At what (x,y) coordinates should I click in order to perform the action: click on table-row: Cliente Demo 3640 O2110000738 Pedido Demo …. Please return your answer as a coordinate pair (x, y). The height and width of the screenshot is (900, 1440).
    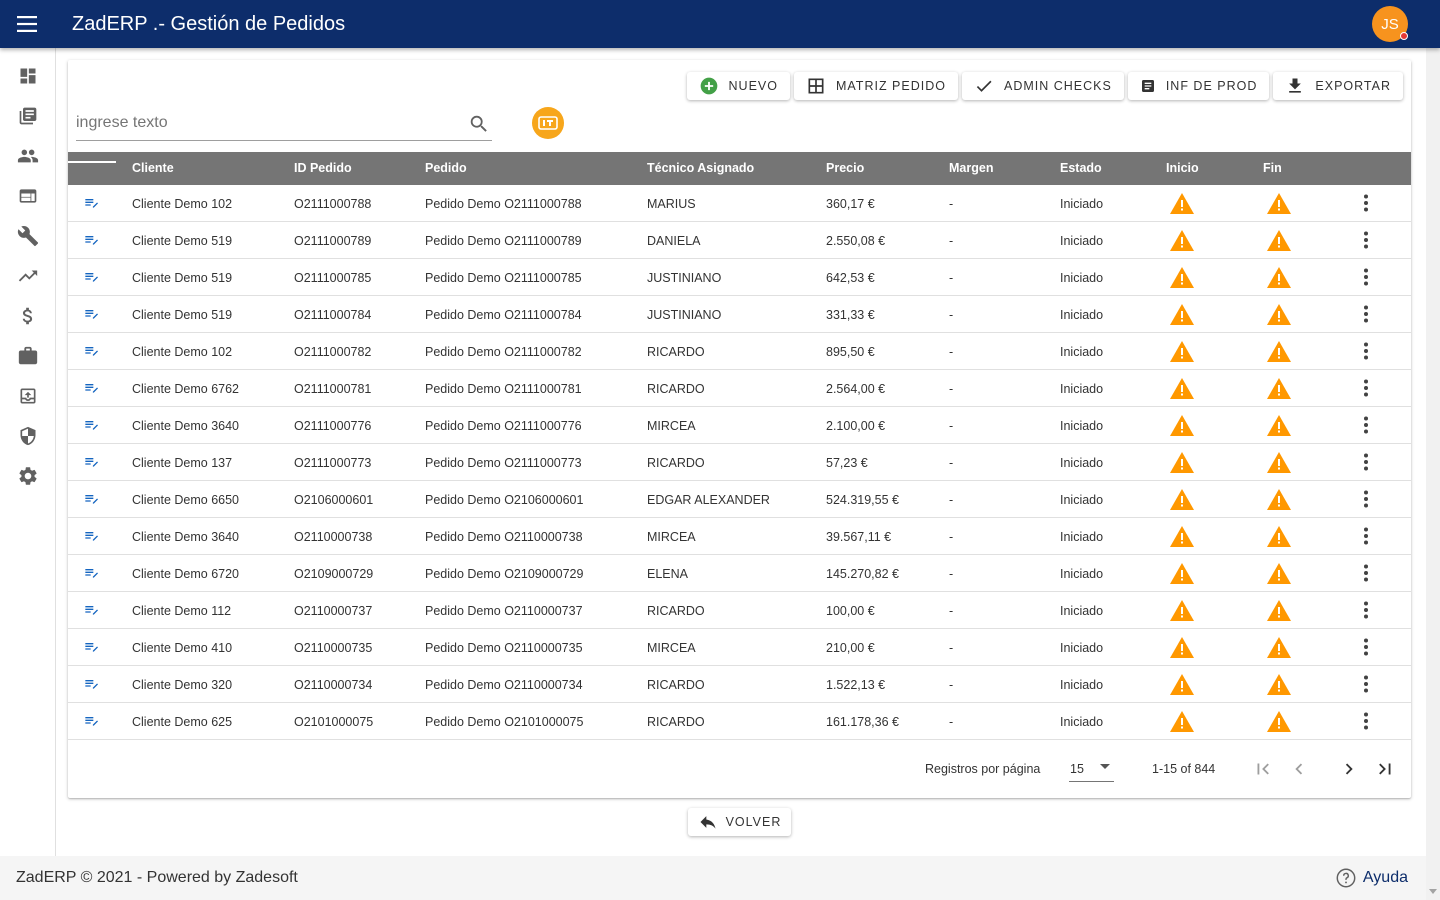
    Looking at the image, I should click on (739, 536).